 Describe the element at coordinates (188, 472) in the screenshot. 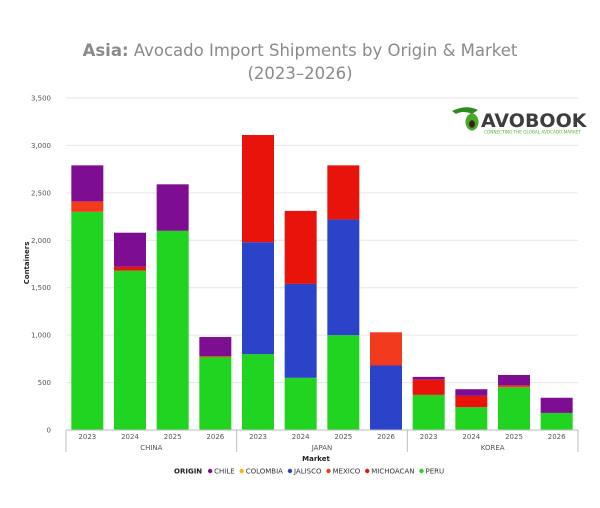

I see `legend-title: ORIGIN` at that location.